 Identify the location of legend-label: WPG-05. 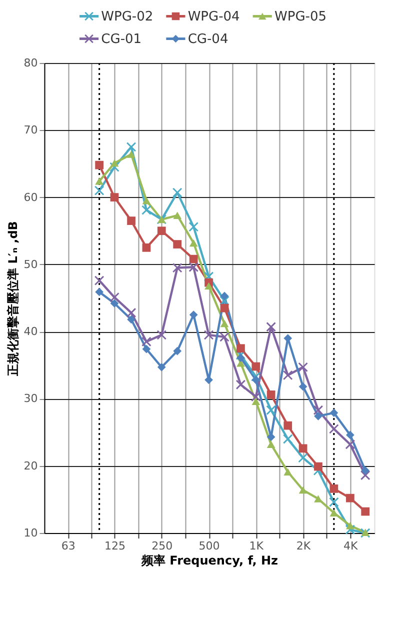
(300, 16).